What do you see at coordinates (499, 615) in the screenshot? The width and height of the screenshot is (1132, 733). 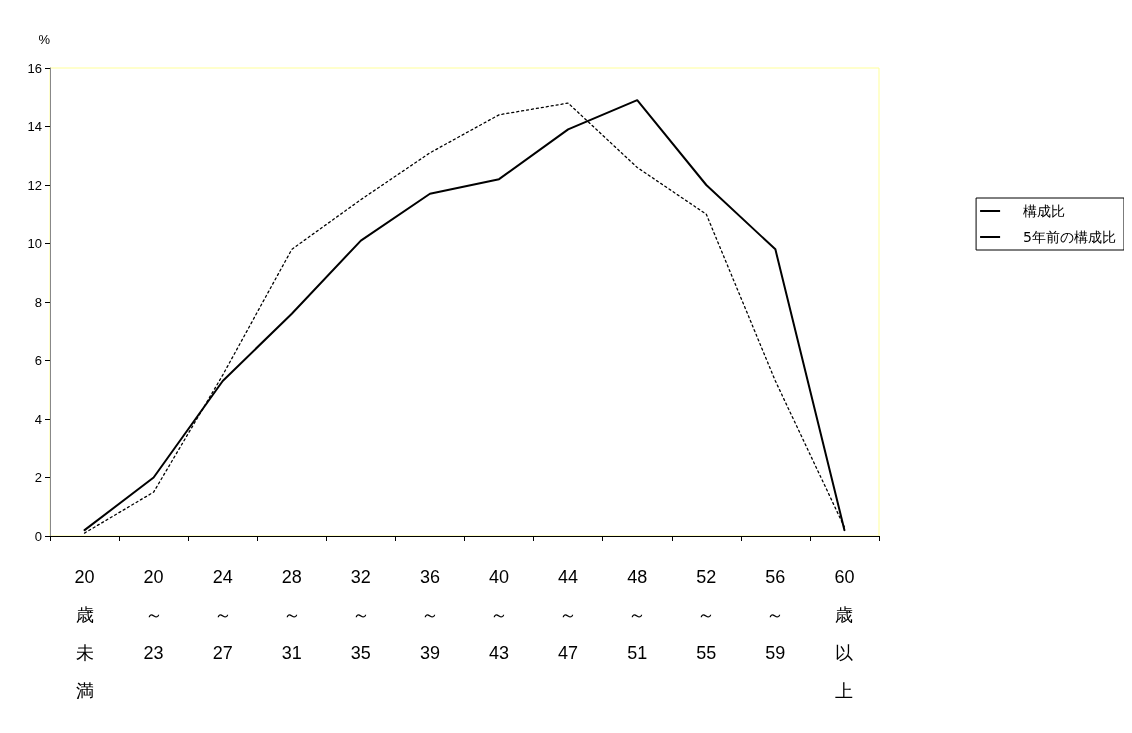 I see `x-tick-label: 40～43` at bounding box center [499, 615].